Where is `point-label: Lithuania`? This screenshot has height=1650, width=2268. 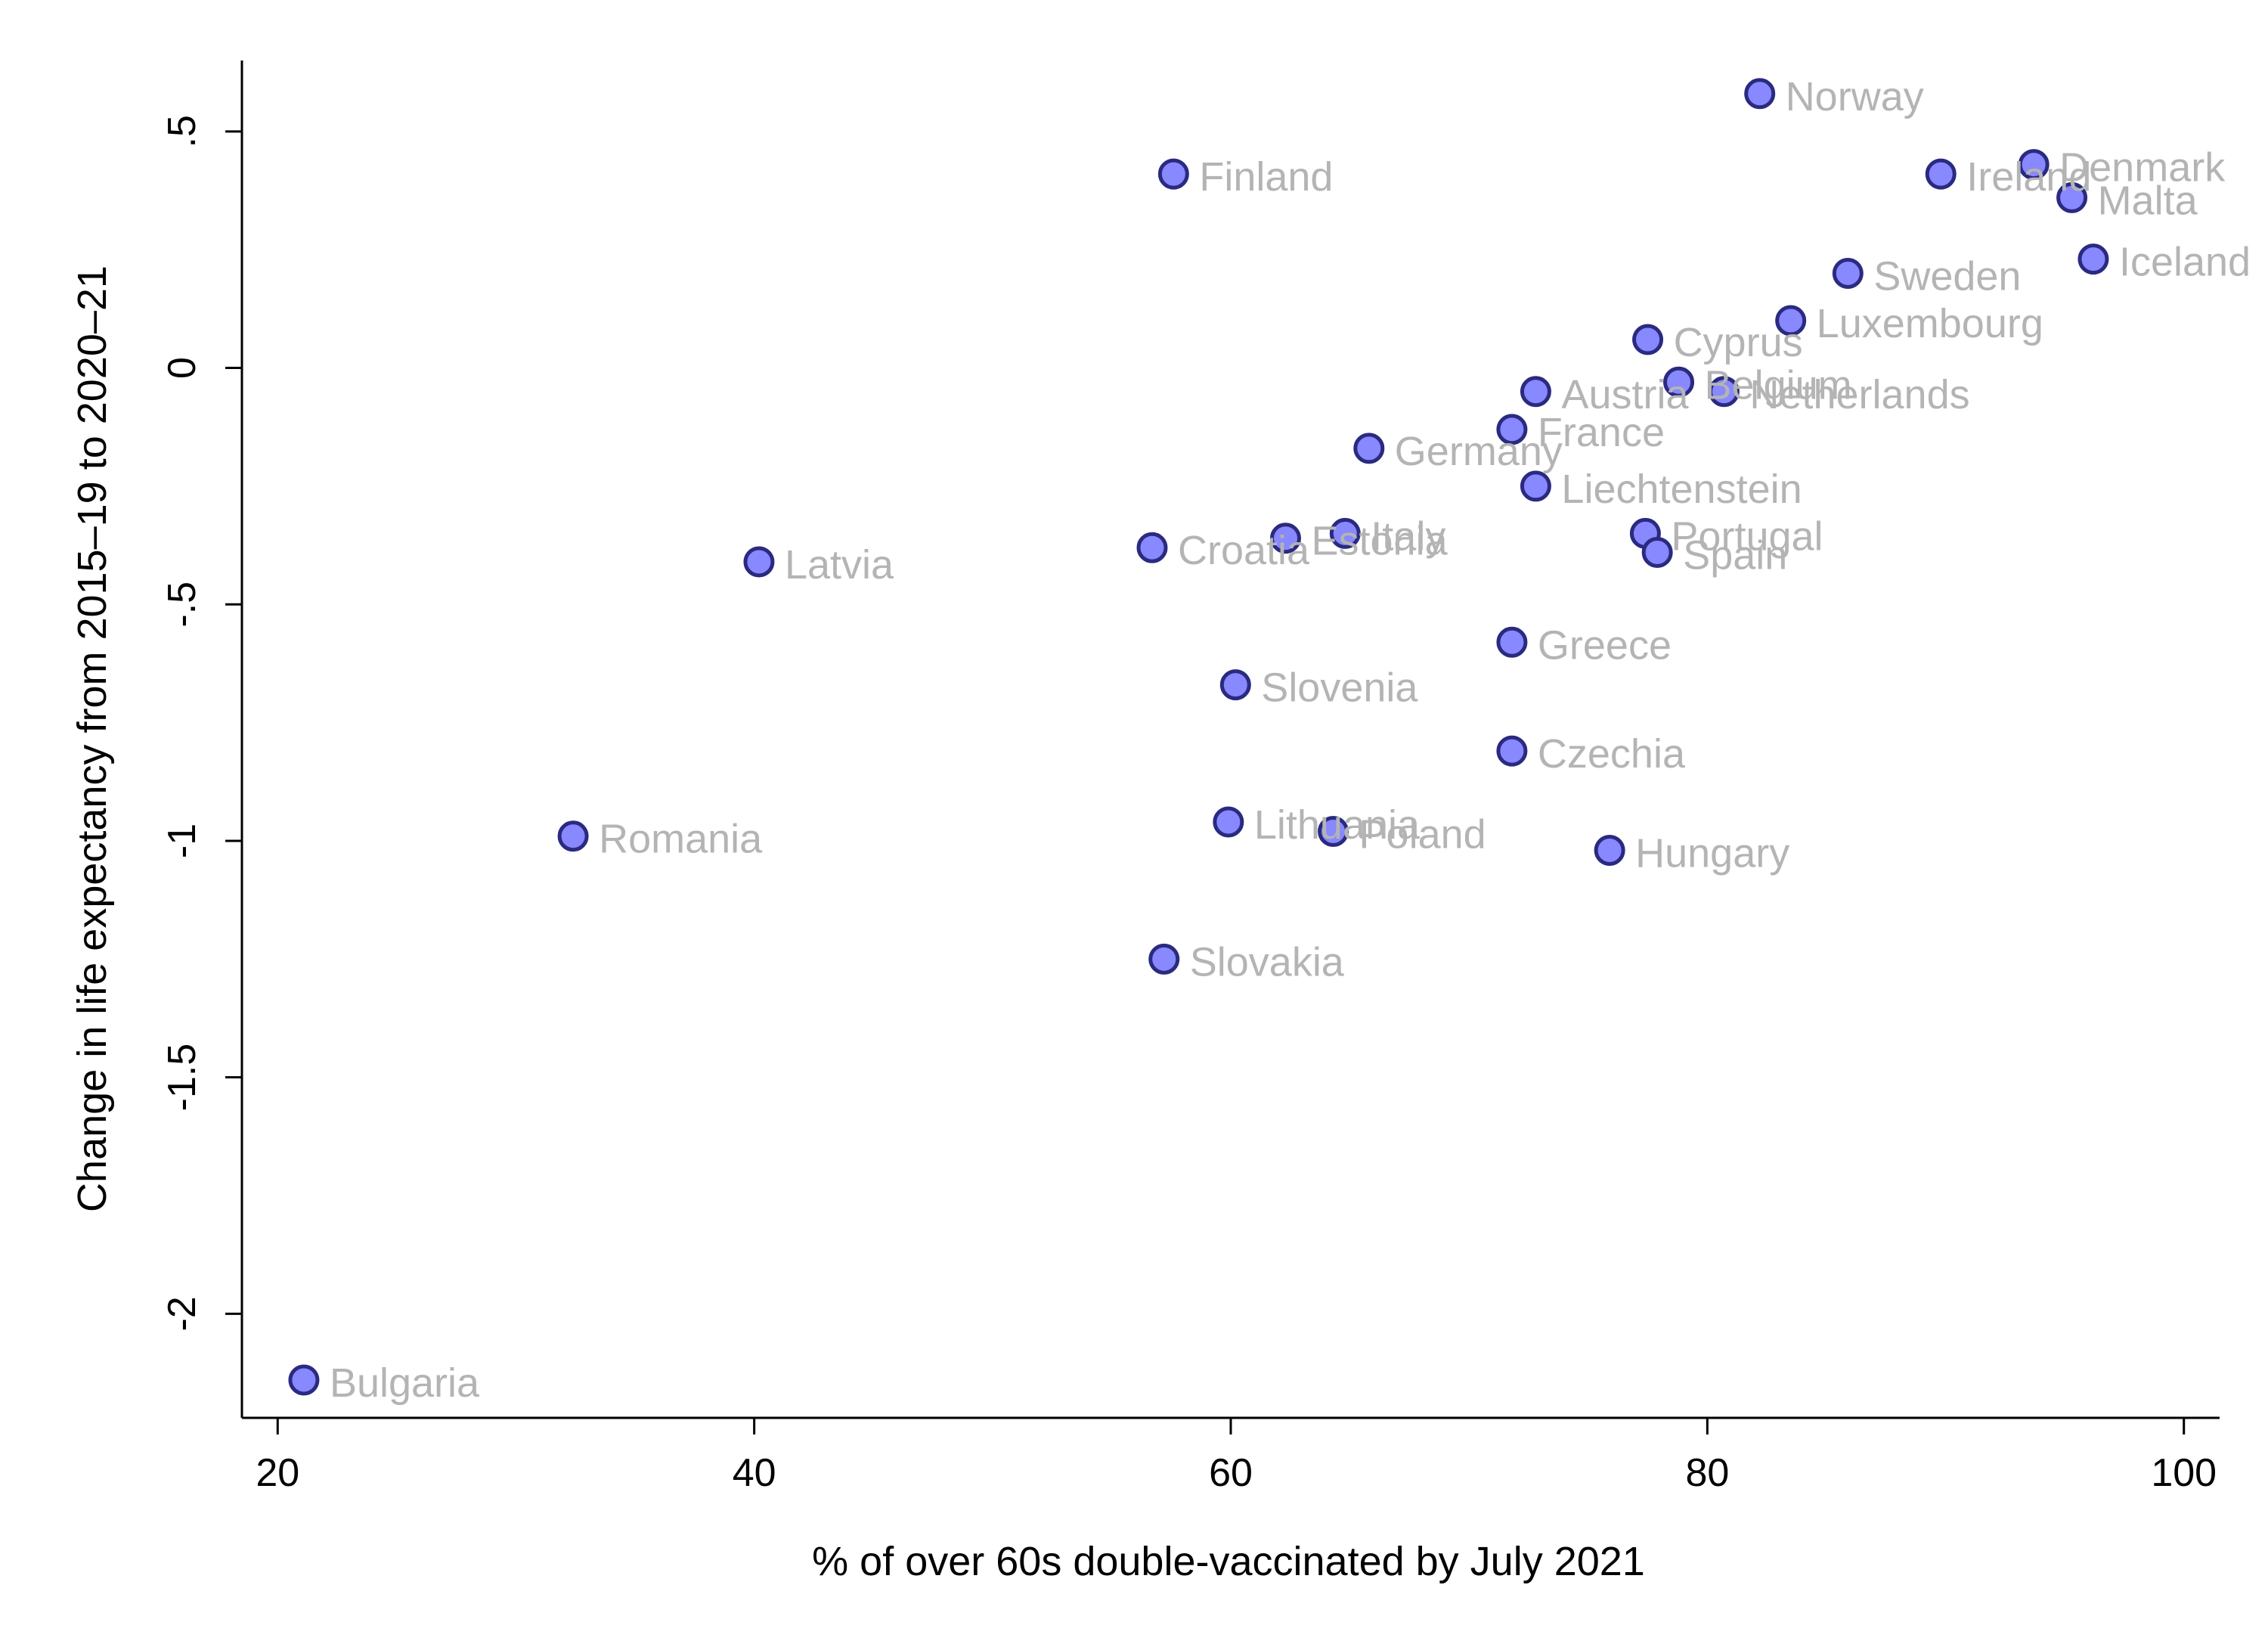 point-label: Lithuania is located at coordinates (1337, 825).